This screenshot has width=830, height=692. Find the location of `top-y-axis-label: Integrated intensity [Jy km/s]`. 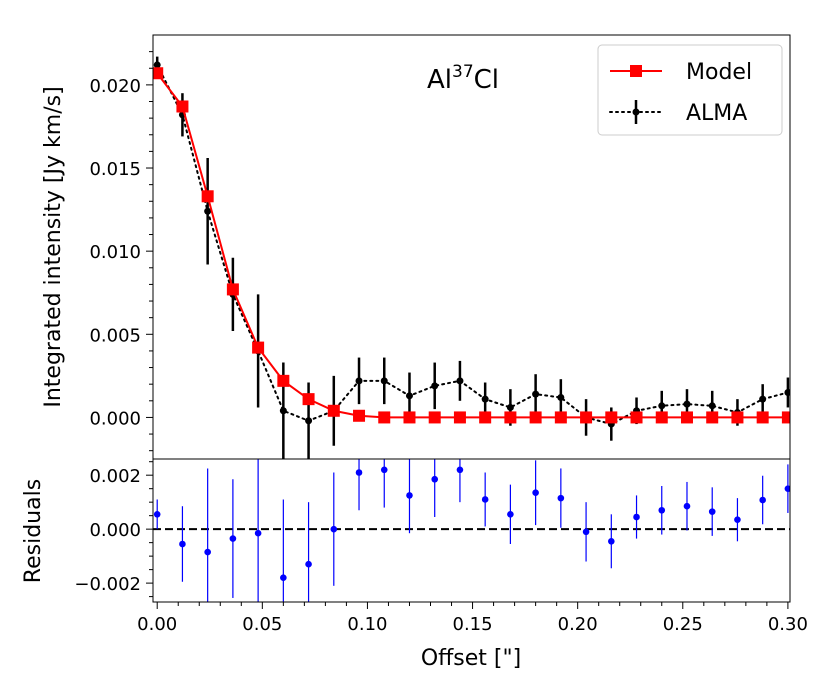

top-y-axis-label: Integrated intensity [Jy km/s] is located at coordinates (53, 246).